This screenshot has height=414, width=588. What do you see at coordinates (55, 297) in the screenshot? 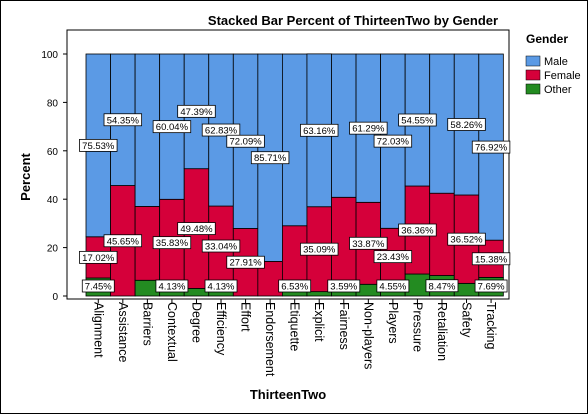
I see `y-tick-label: 0` at bounding box center [55, 297].